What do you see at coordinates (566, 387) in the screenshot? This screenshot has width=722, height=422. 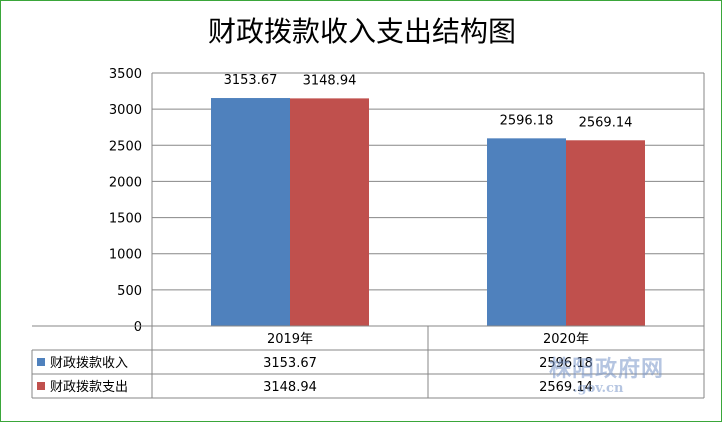 I see `table-cell-value: 2569.14` at bounding box center [566, 387].